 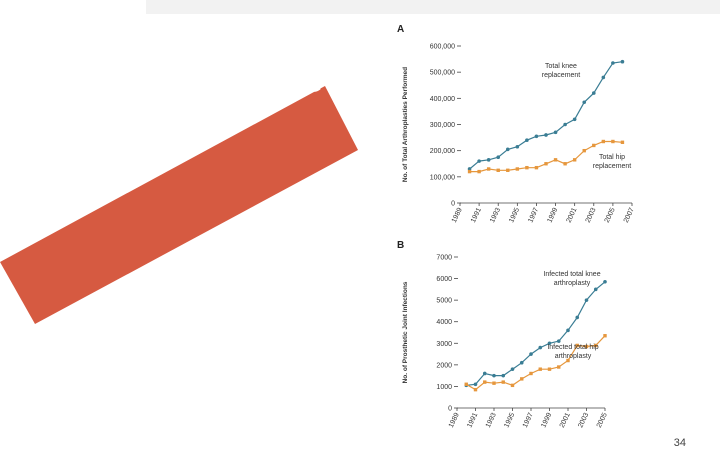 I want to click on series-label-line: Total hip, so click(x=612, y=157).